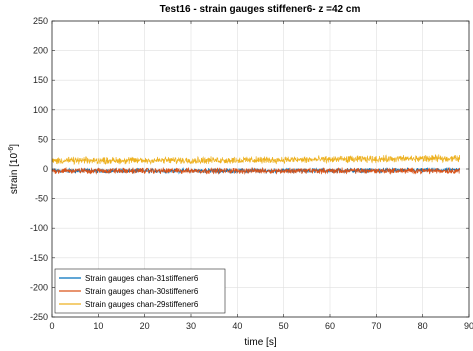 This screenshot has width=473, height=351. Describe the element at coordinates (45, 169) in the screenshot. I see `y-tick-label: 0` at that location.